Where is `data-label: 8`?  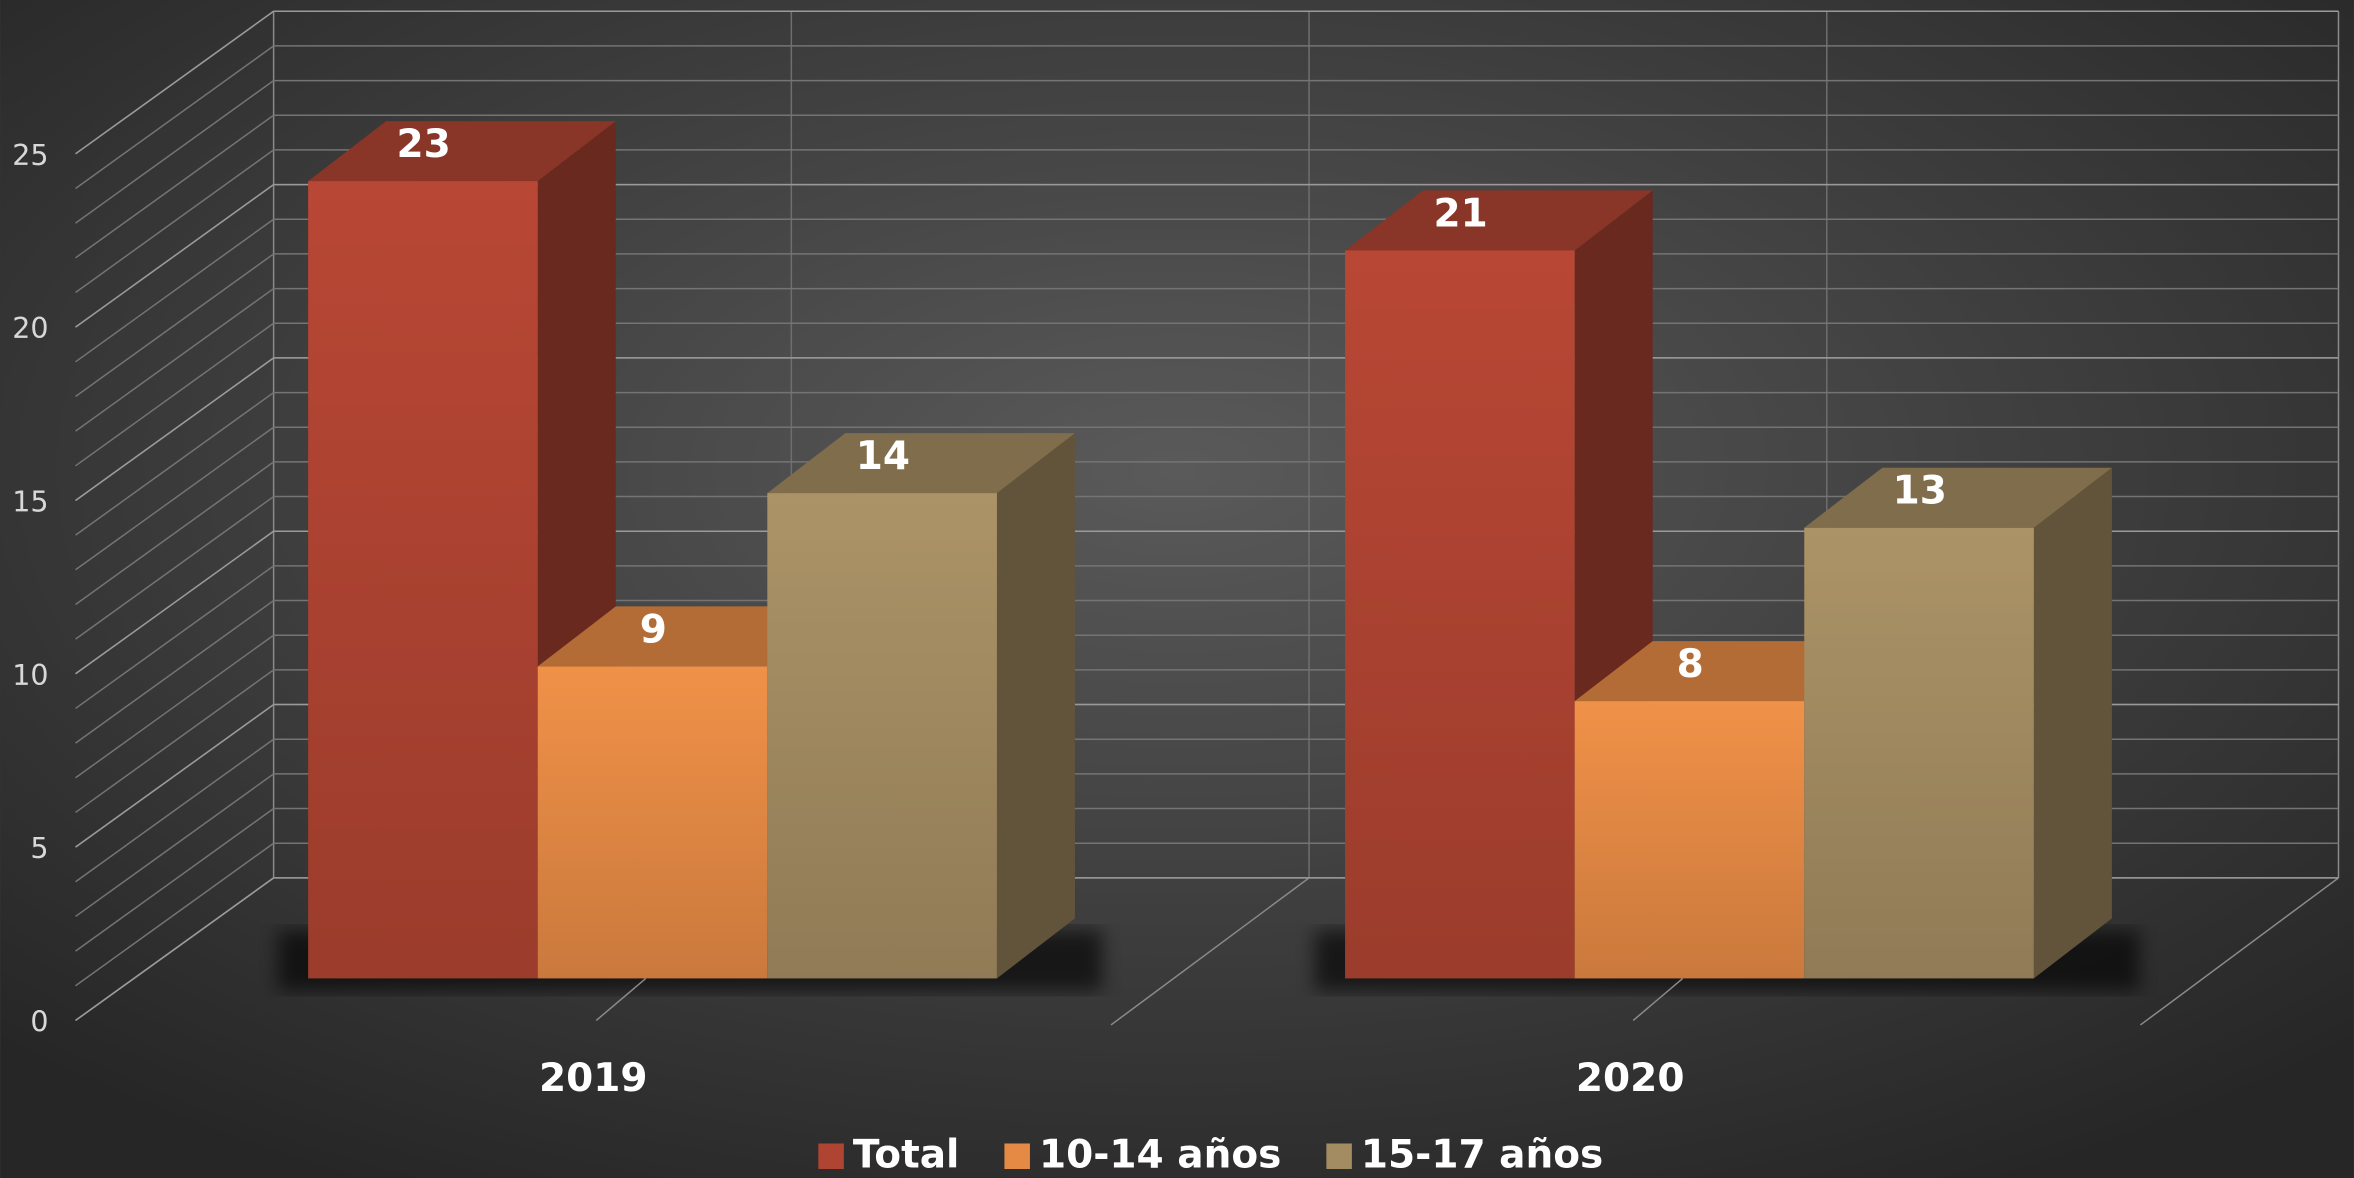 data-label: 8 is located at coordinates (1690, 664).